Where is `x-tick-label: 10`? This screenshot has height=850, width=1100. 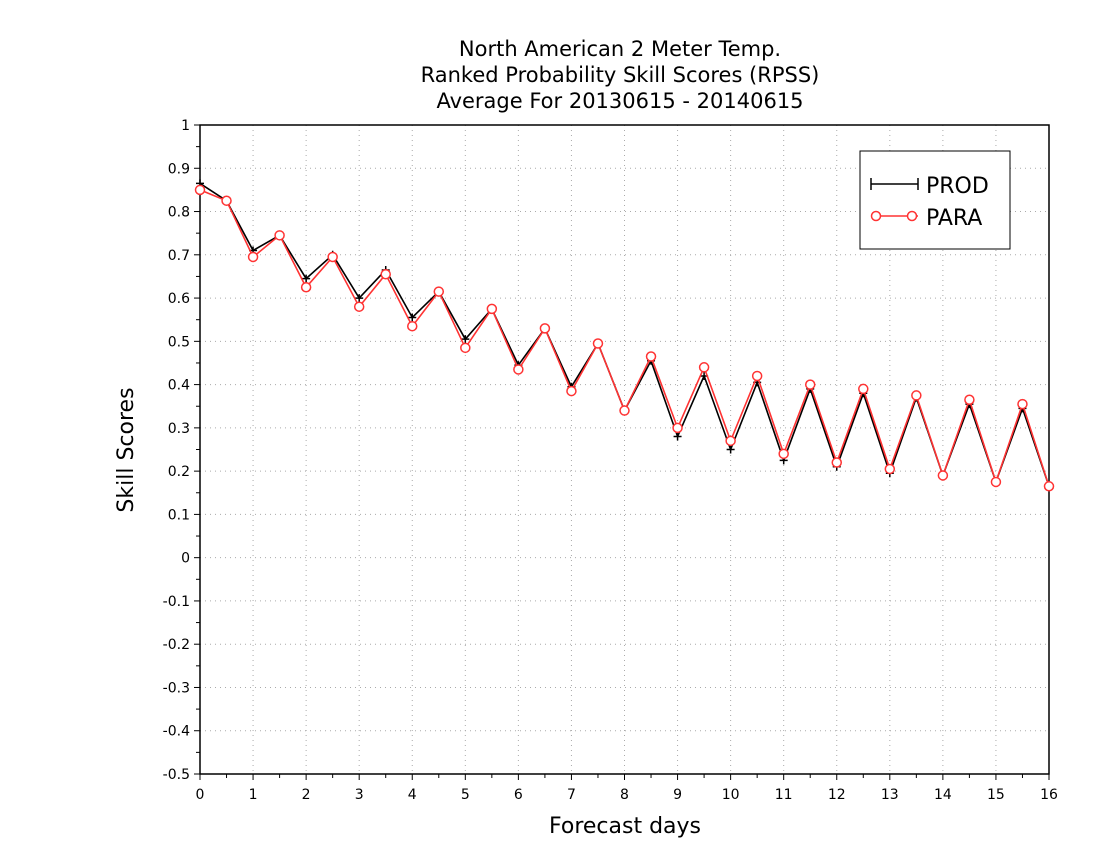
x-tick-label: 10 is located at coordinates (731, 795).